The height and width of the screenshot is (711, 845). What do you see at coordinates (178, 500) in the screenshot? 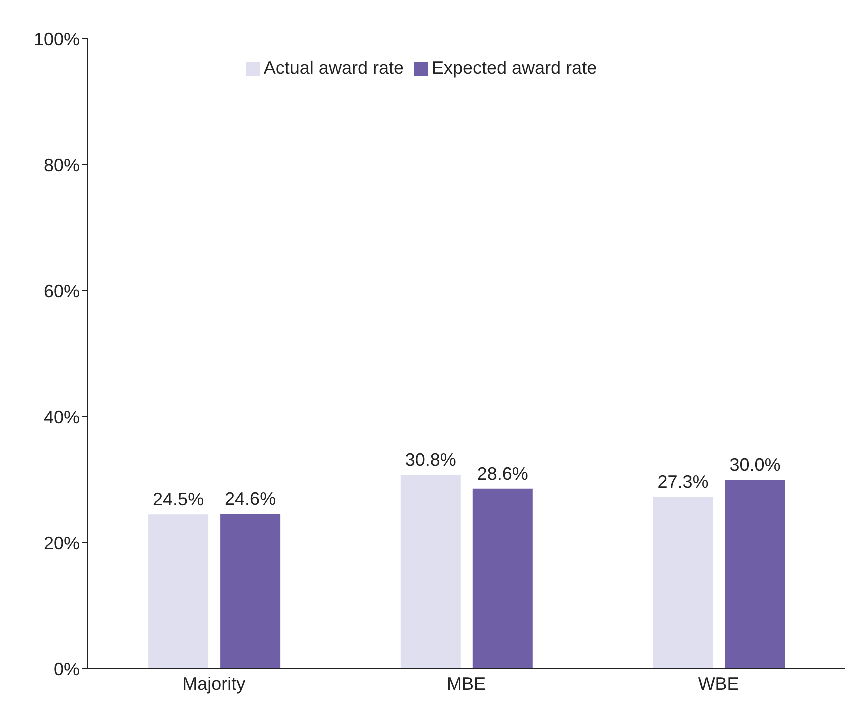
I see `data-label: 24.5%` at bounding box center [178, 500].